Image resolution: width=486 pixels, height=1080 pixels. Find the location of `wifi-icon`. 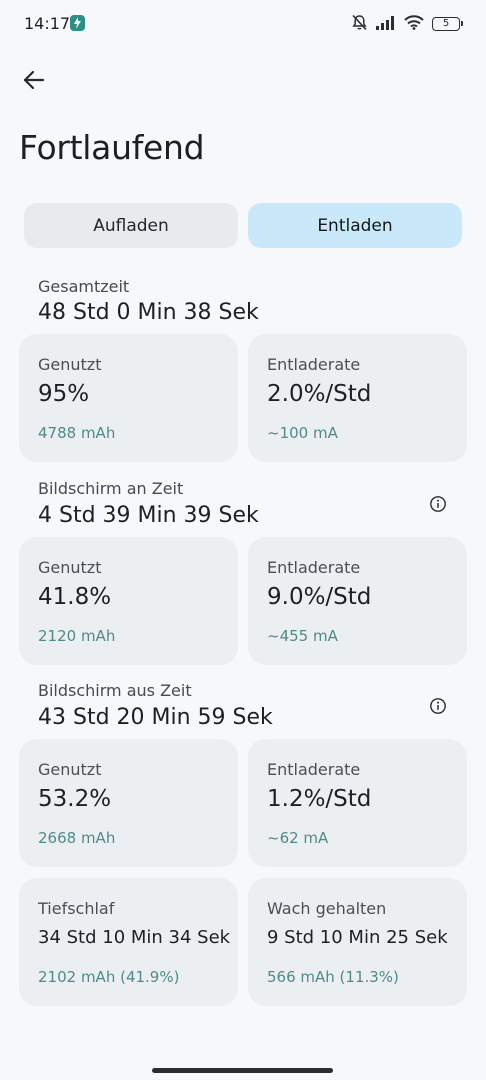

wifi-icon is located at coordinates (414, 24).